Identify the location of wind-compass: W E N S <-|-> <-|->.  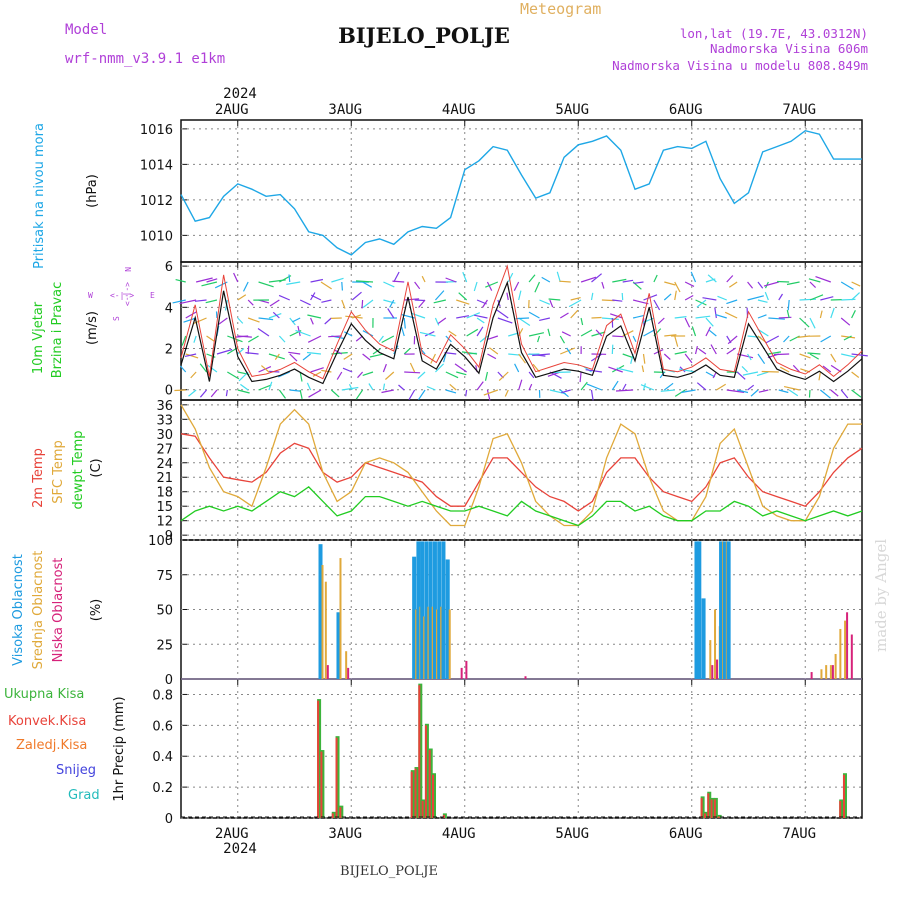
(121, 294).